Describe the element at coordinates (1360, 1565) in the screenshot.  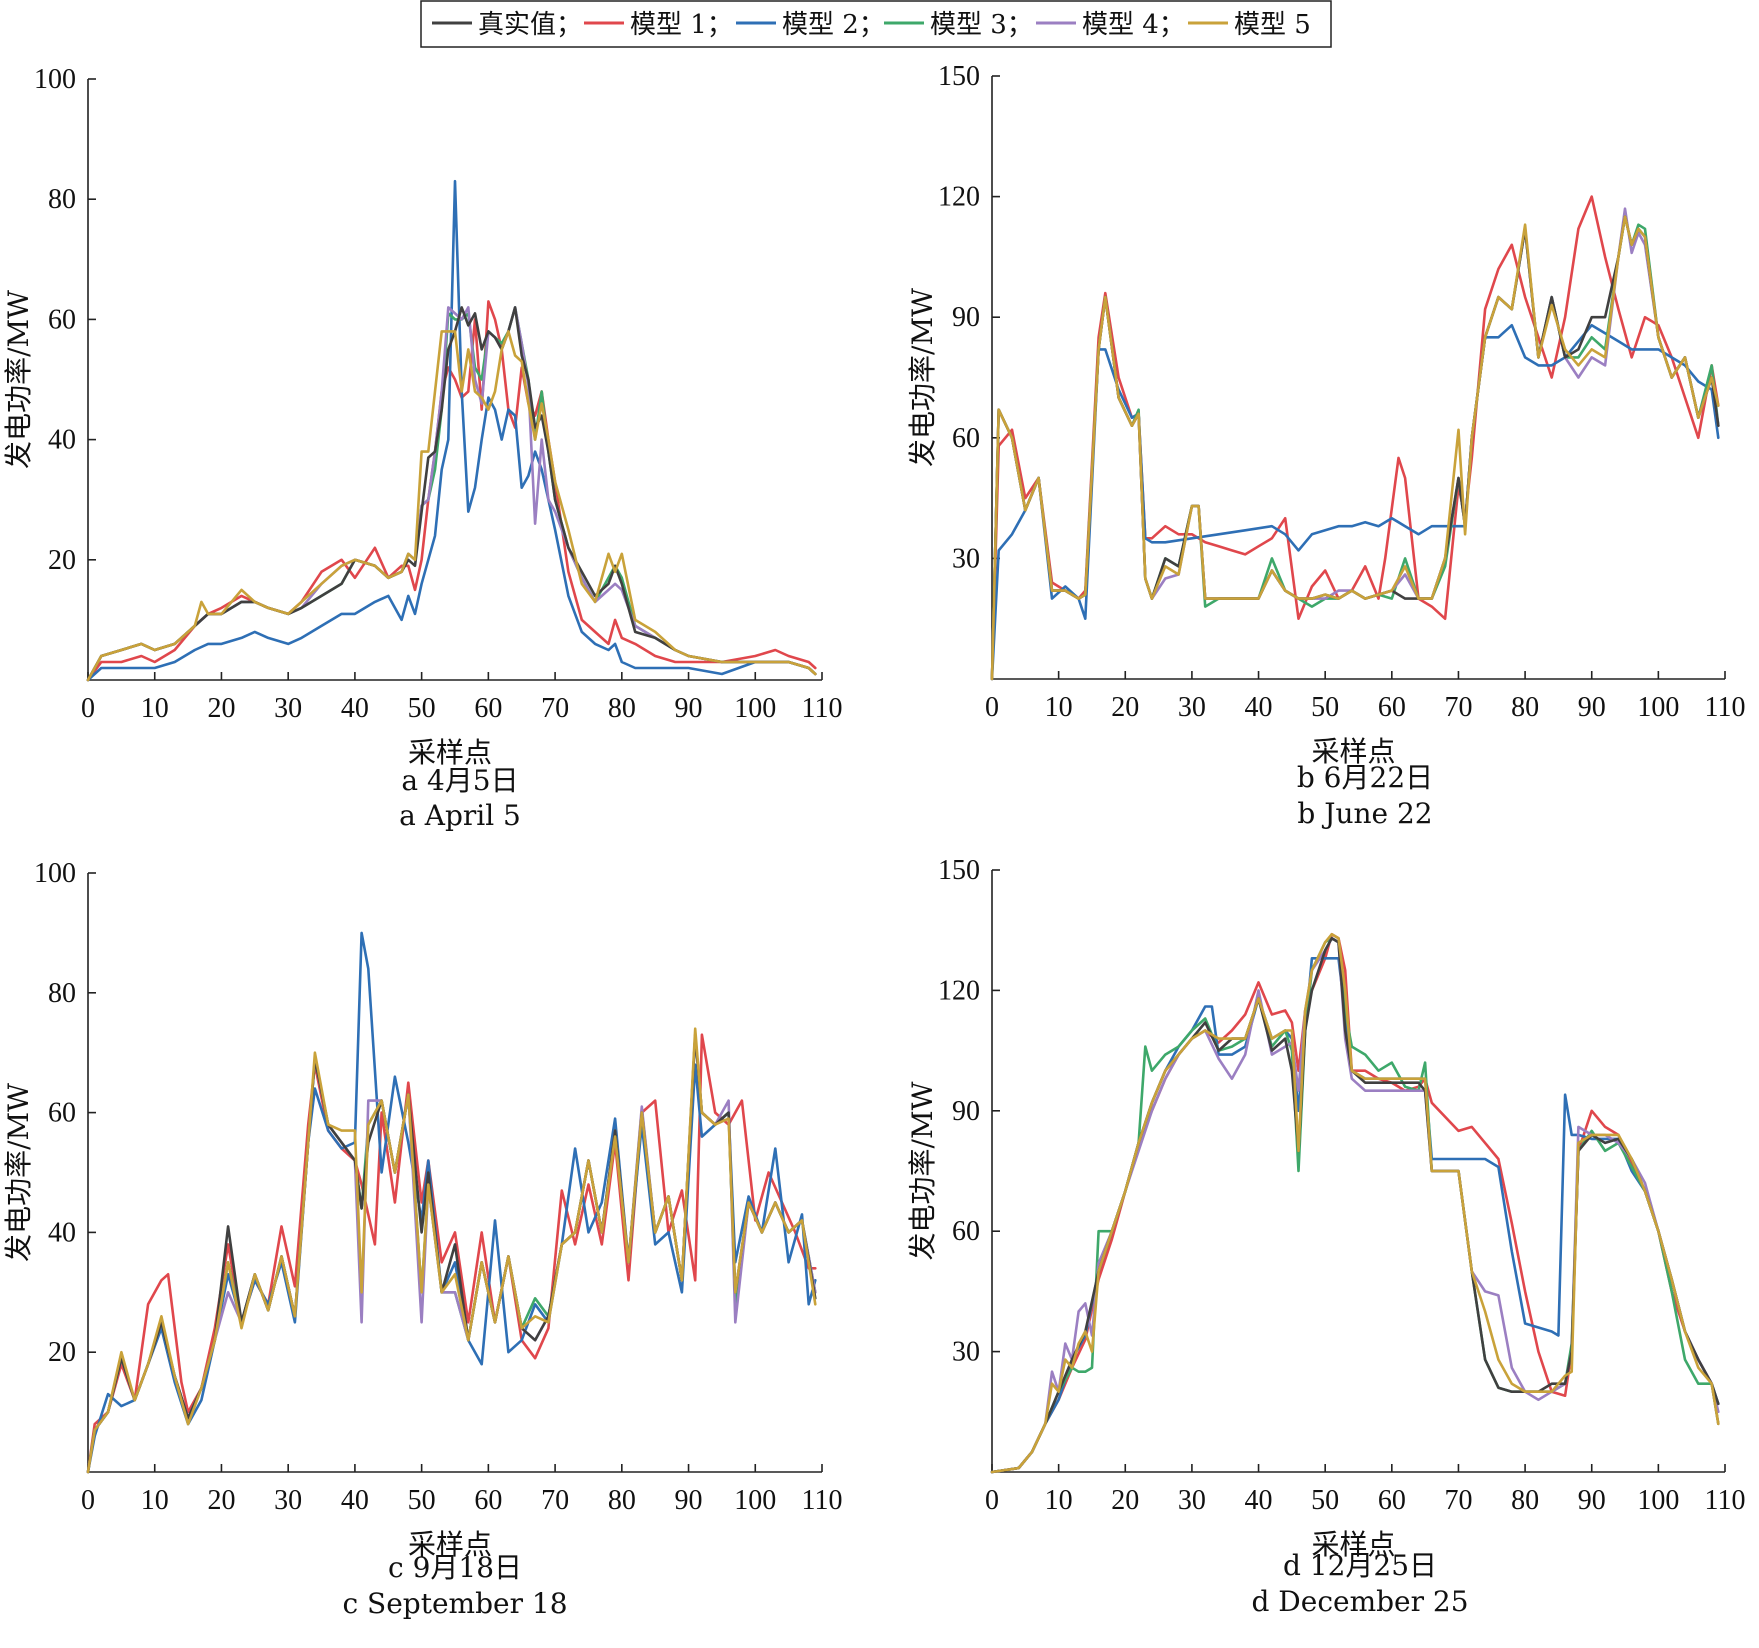
I see `caption-cn: d 12月25日` at that location.